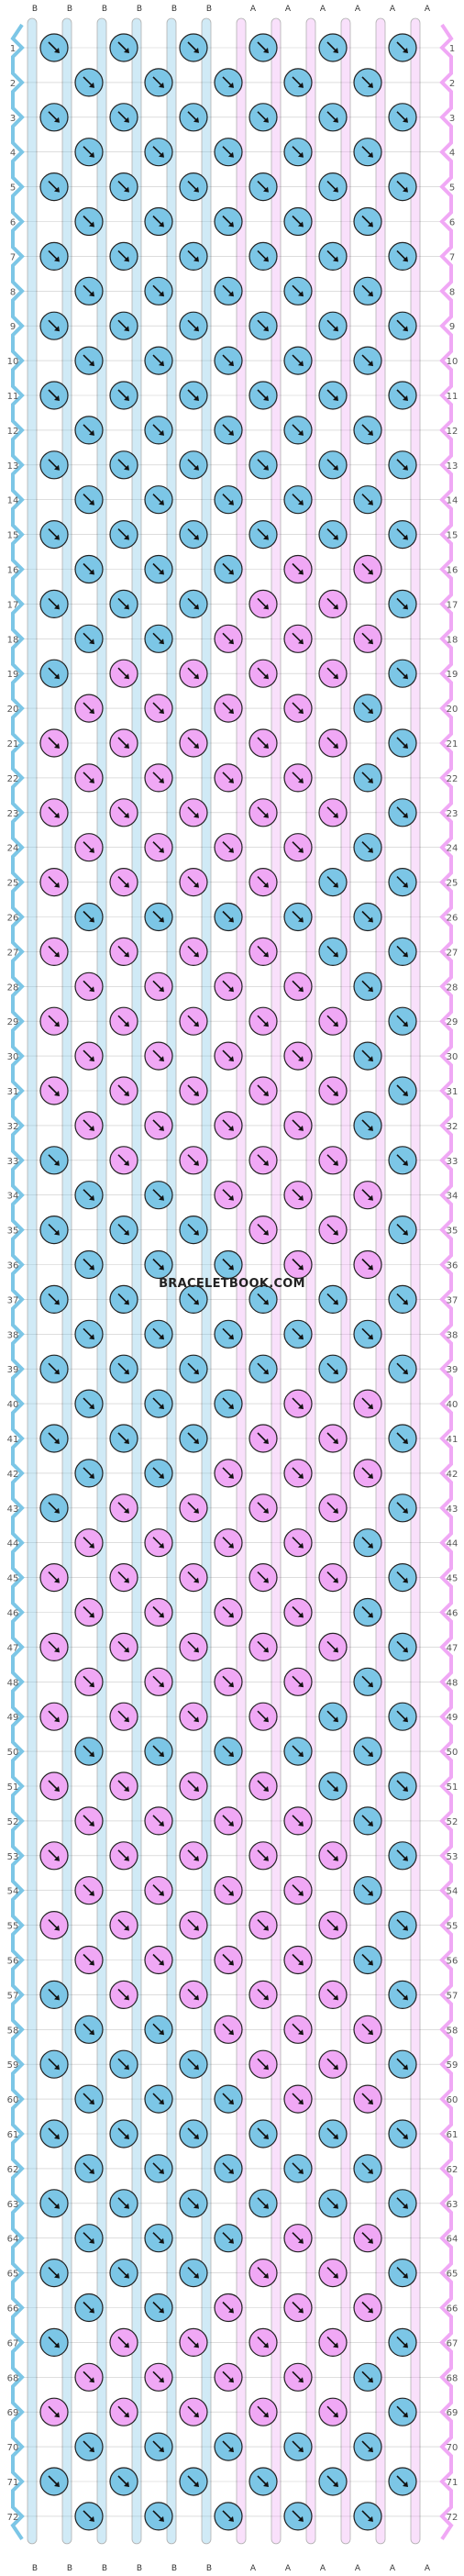 The height and width of the screenshot is (2576, 464). I want to click on thread-label-bottom: B, so click(209, 2568).